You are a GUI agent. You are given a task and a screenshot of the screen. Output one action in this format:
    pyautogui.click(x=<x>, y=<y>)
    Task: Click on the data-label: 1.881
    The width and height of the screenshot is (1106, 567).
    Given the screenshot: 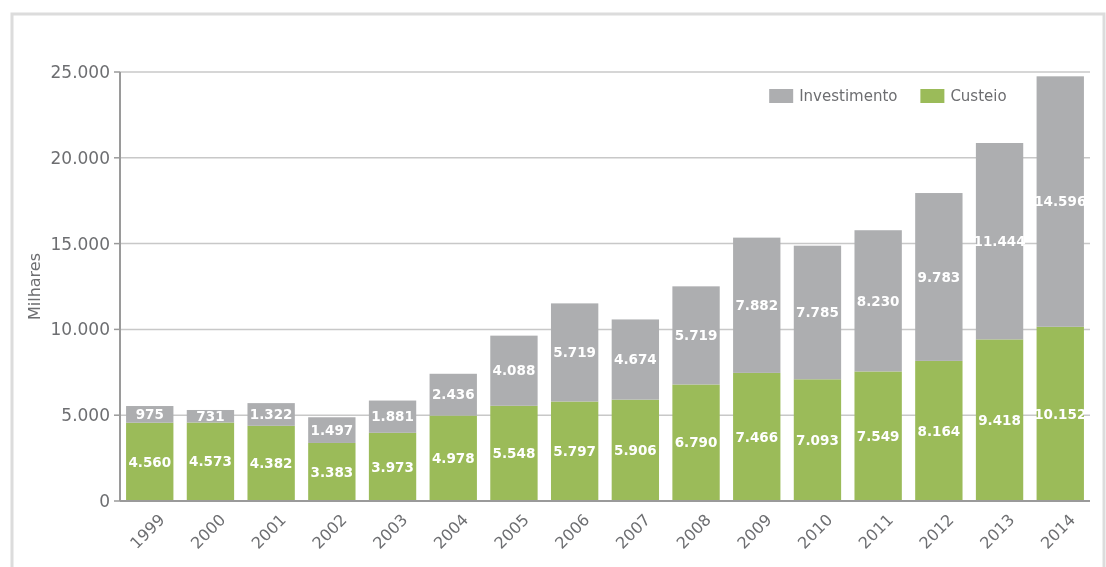 What is the action you would take?
    pyautogui.click(x=392, y=416)
    